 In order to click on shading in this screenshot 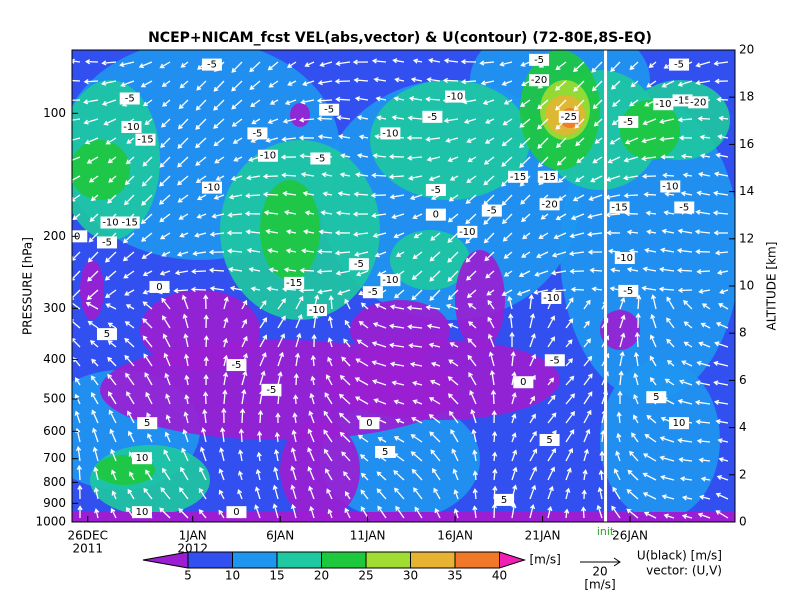, I will do `click(620, 330)`.